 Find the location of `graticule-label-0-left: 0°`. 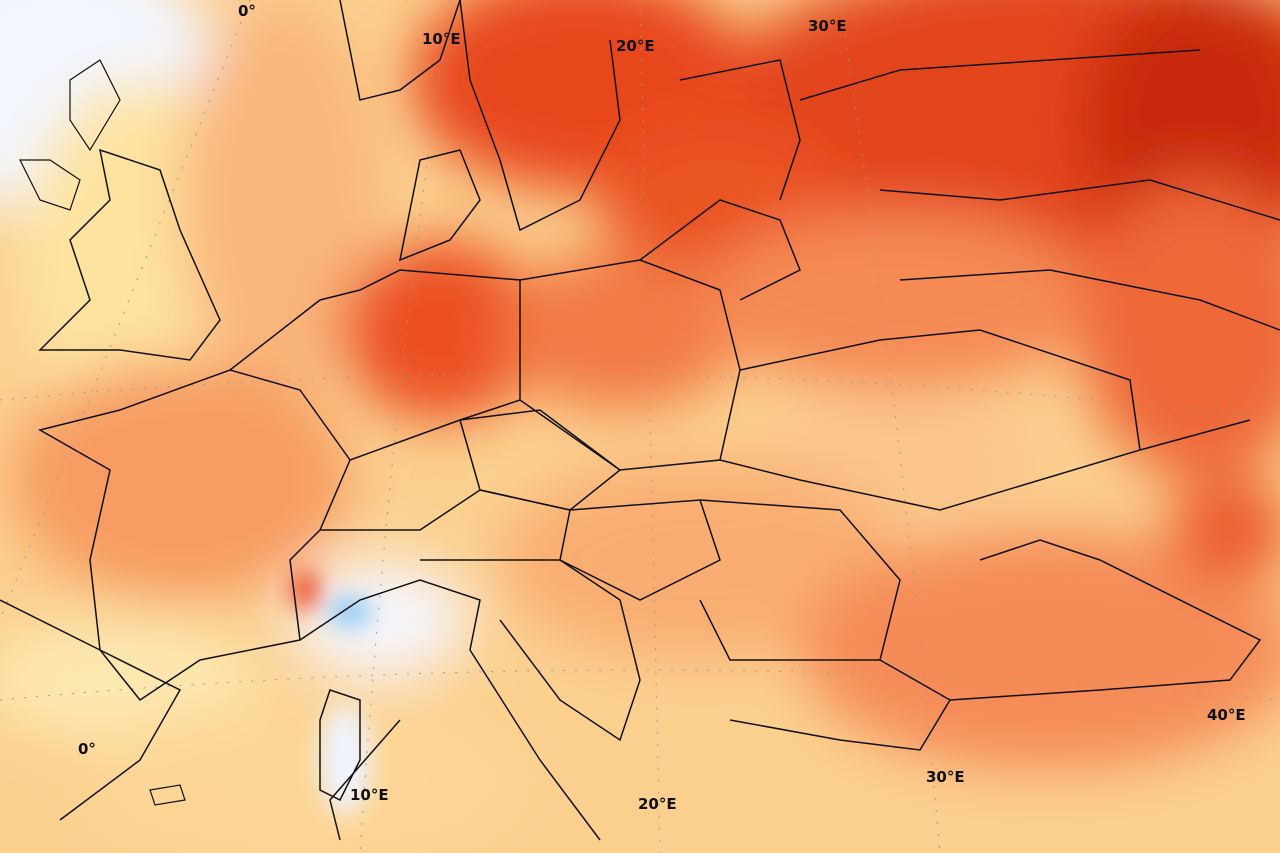

graticule-label-0-left: 0° is located at coordinates (87, 749).